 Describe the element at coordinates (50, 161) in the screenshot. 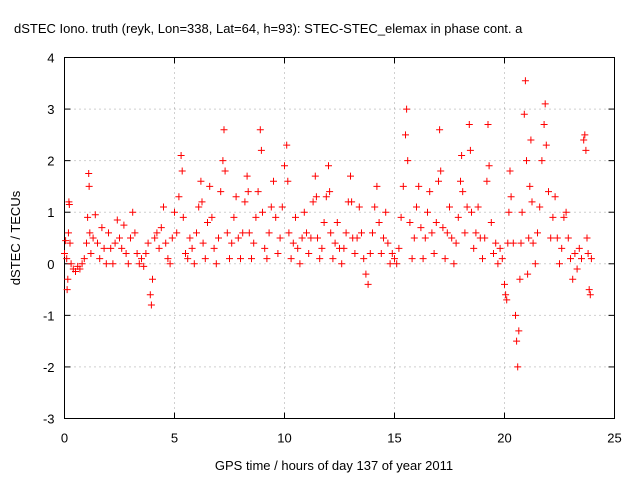

I see `y-tick-label: 2` at that location.